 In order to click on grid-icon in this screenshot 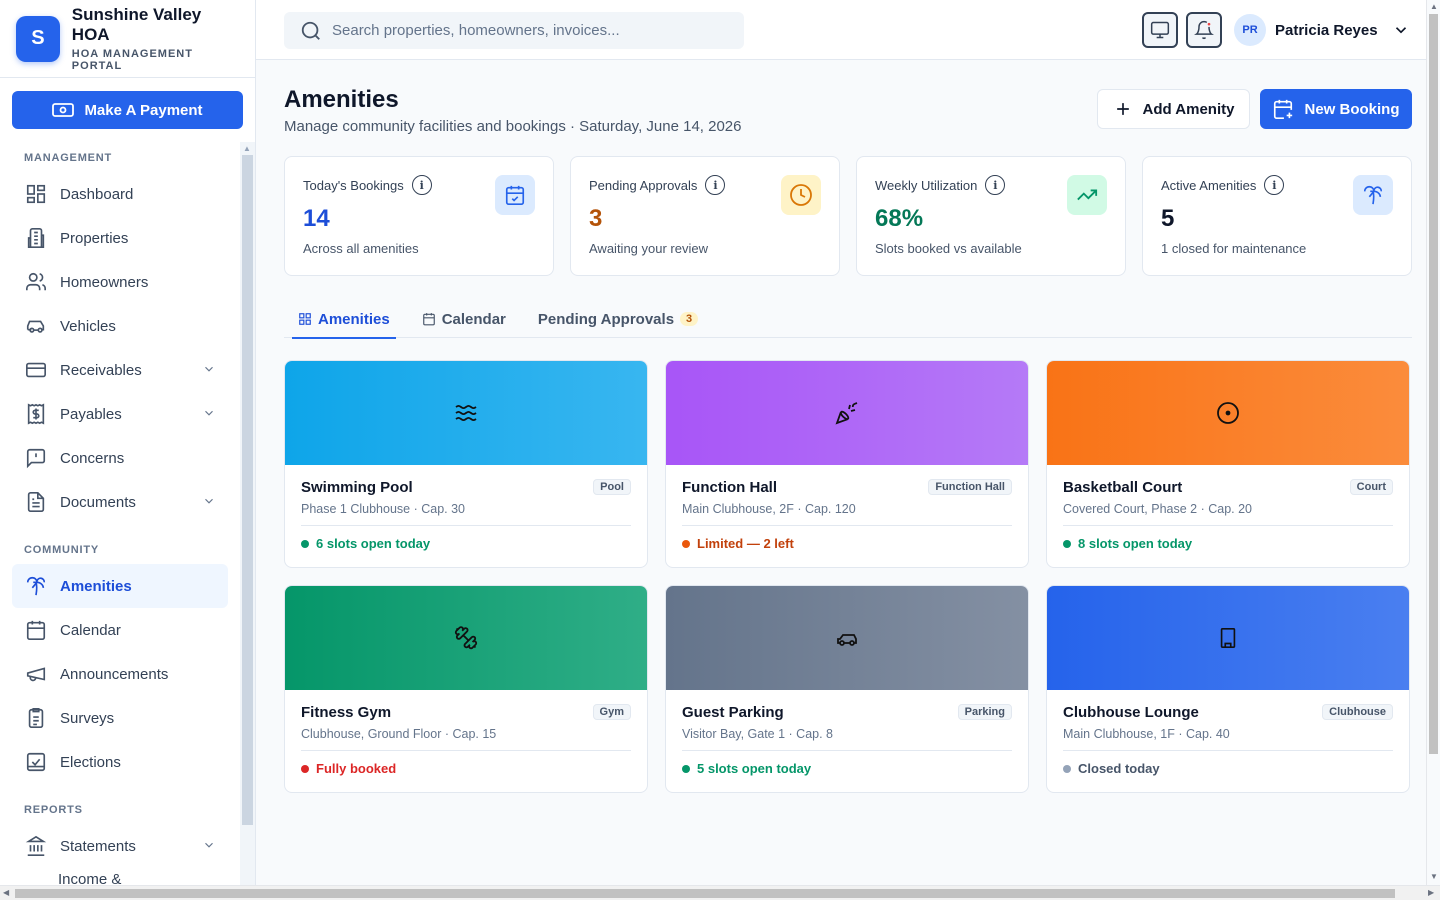, I will do `click(305, 319)`.